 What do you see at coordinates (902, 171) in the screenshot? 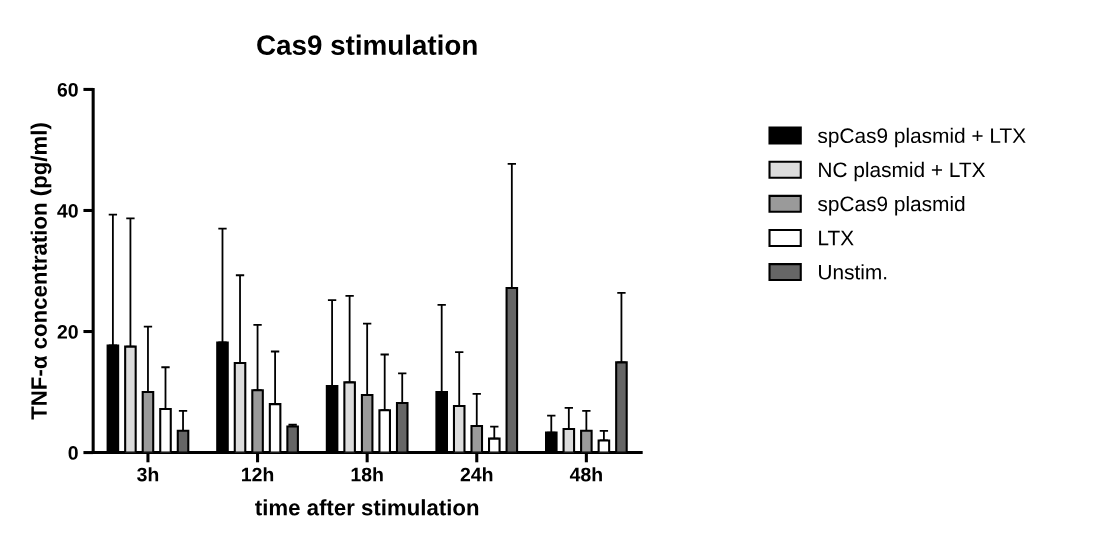
I see `legend-label: NC plasmid + LTX` at bounding box center [902, 171].